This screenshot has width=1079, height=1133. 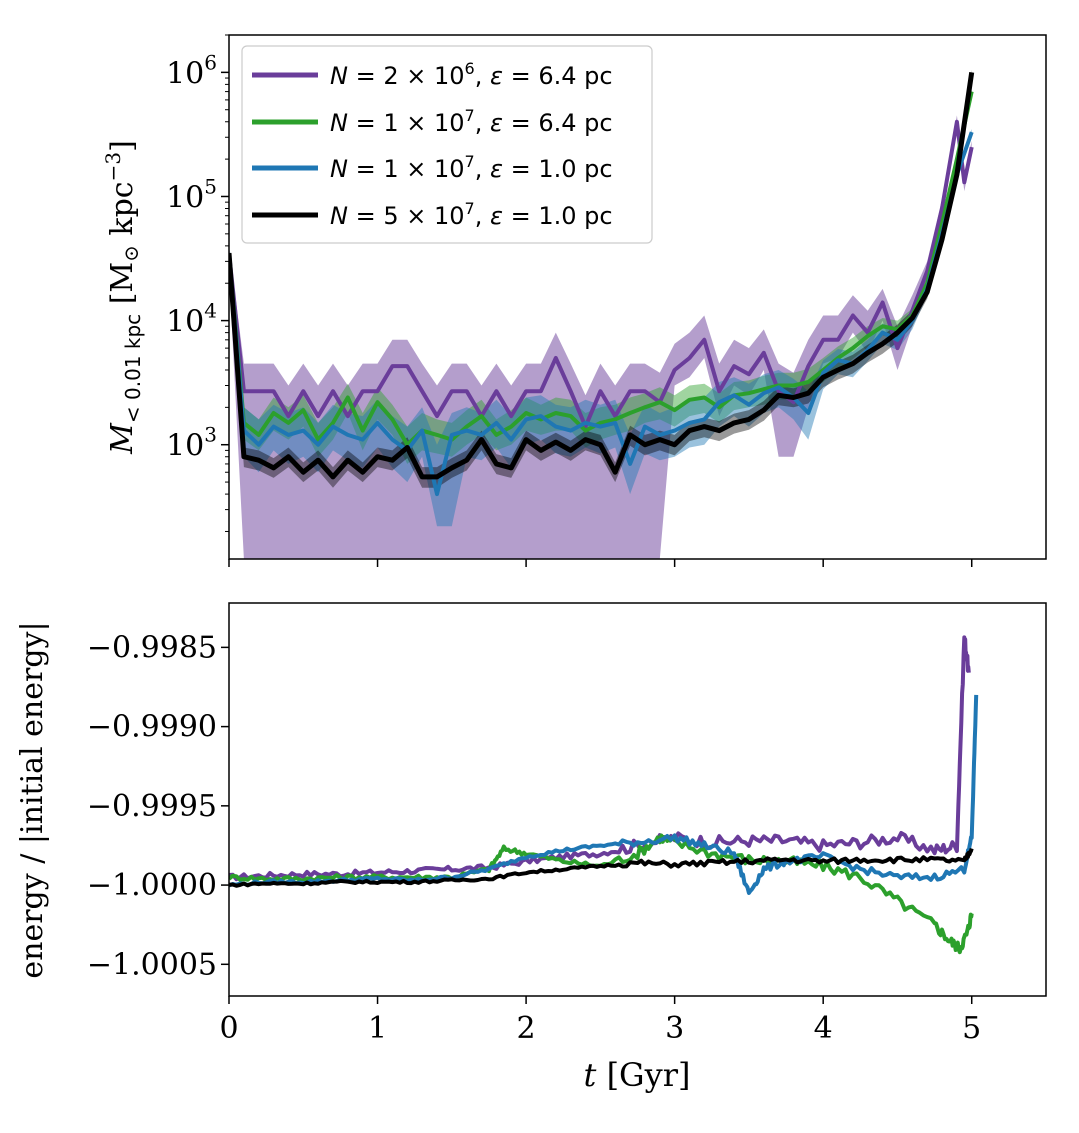 I want to click on legend-label-1-exp: 6, so click(x=470, y=68).